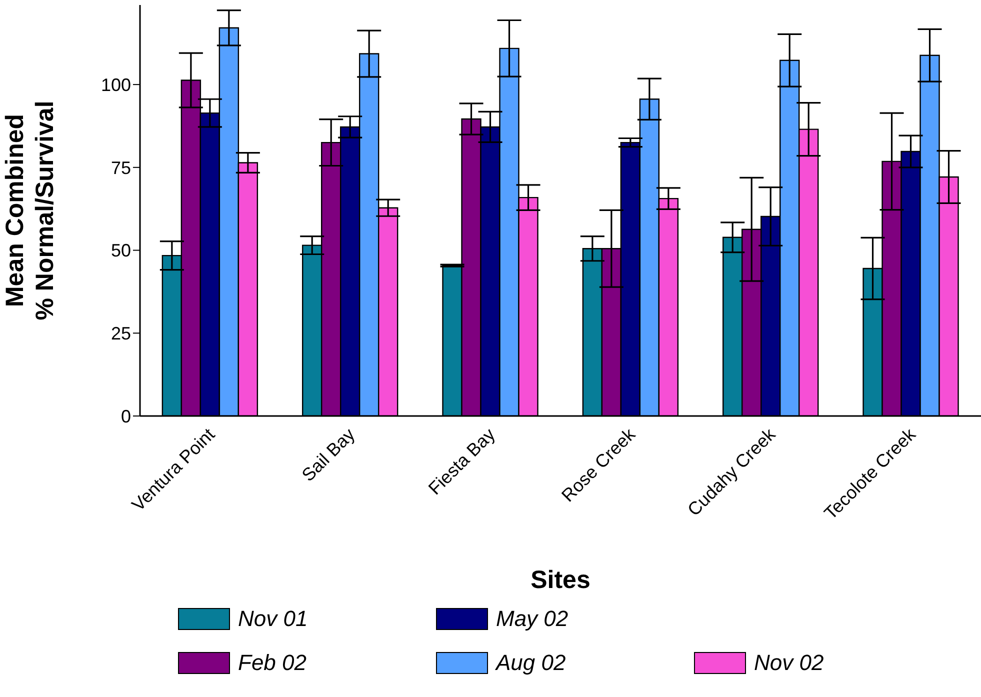 Image resolution: width=981 pixels, height=697 pixels. I want to click on y-axis-title: Mean Combined % Normal/Survival, so click(30, 210).